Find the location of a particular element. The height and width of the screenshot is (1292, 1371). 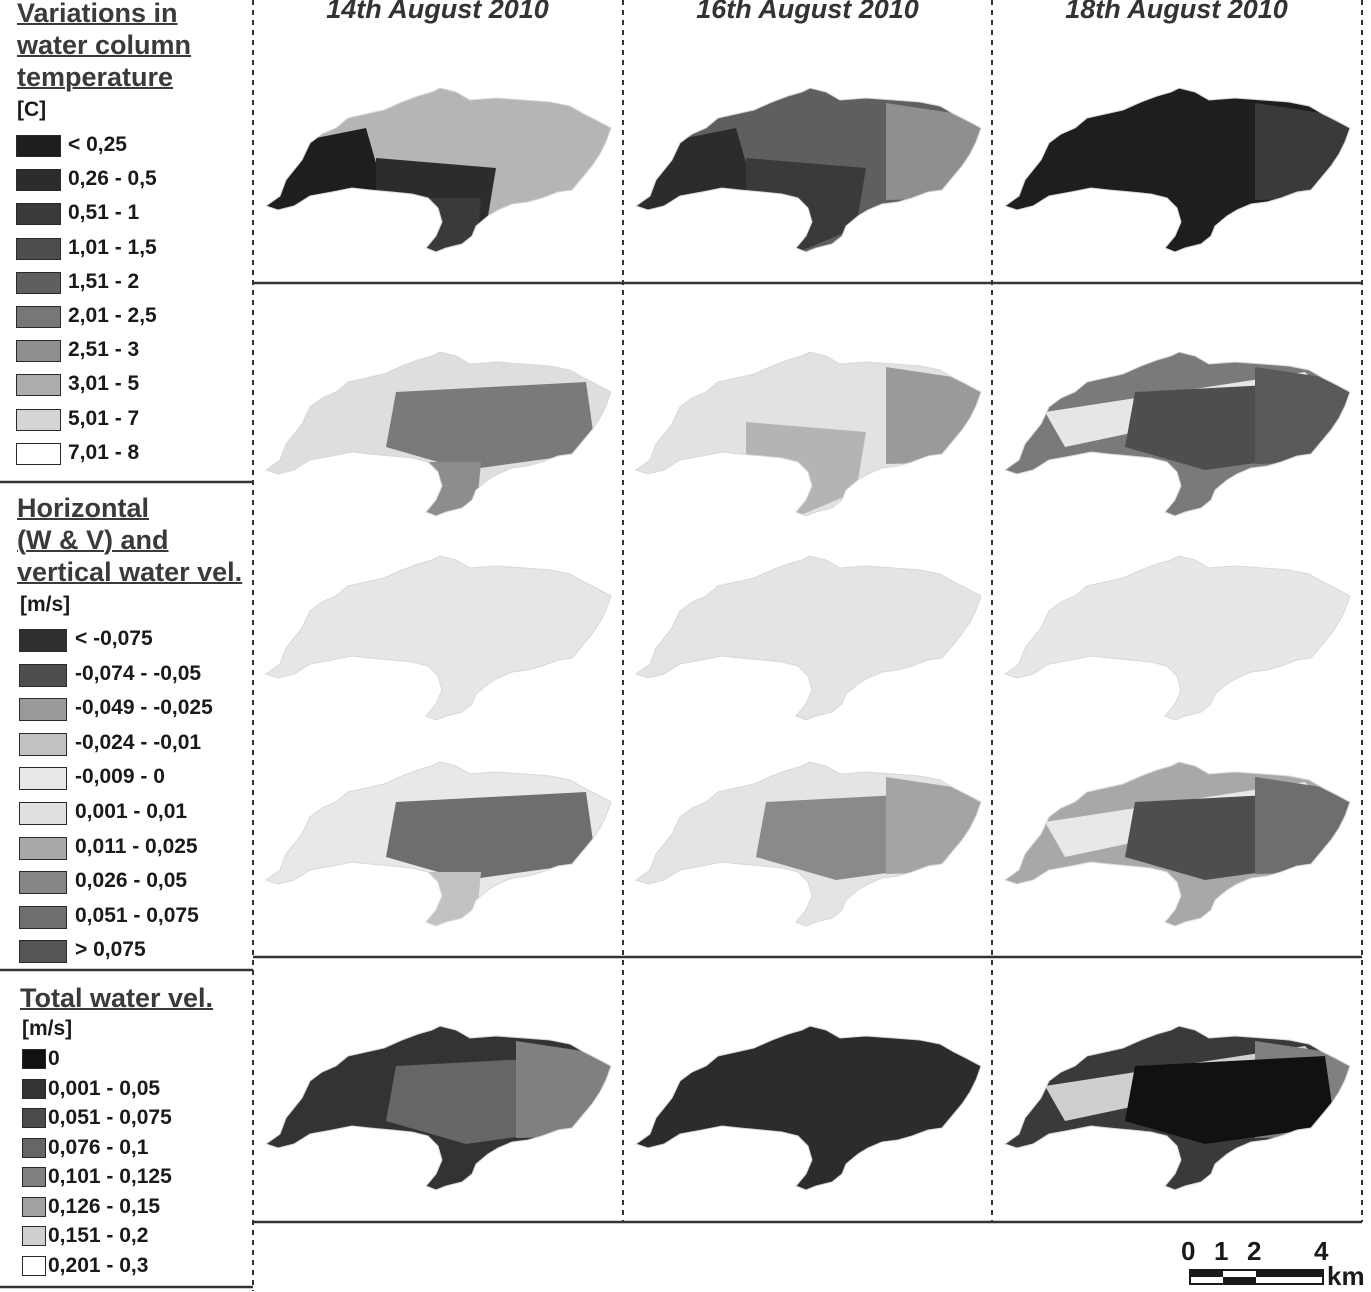

scale-bar is located at coordinates (1256, 1277).